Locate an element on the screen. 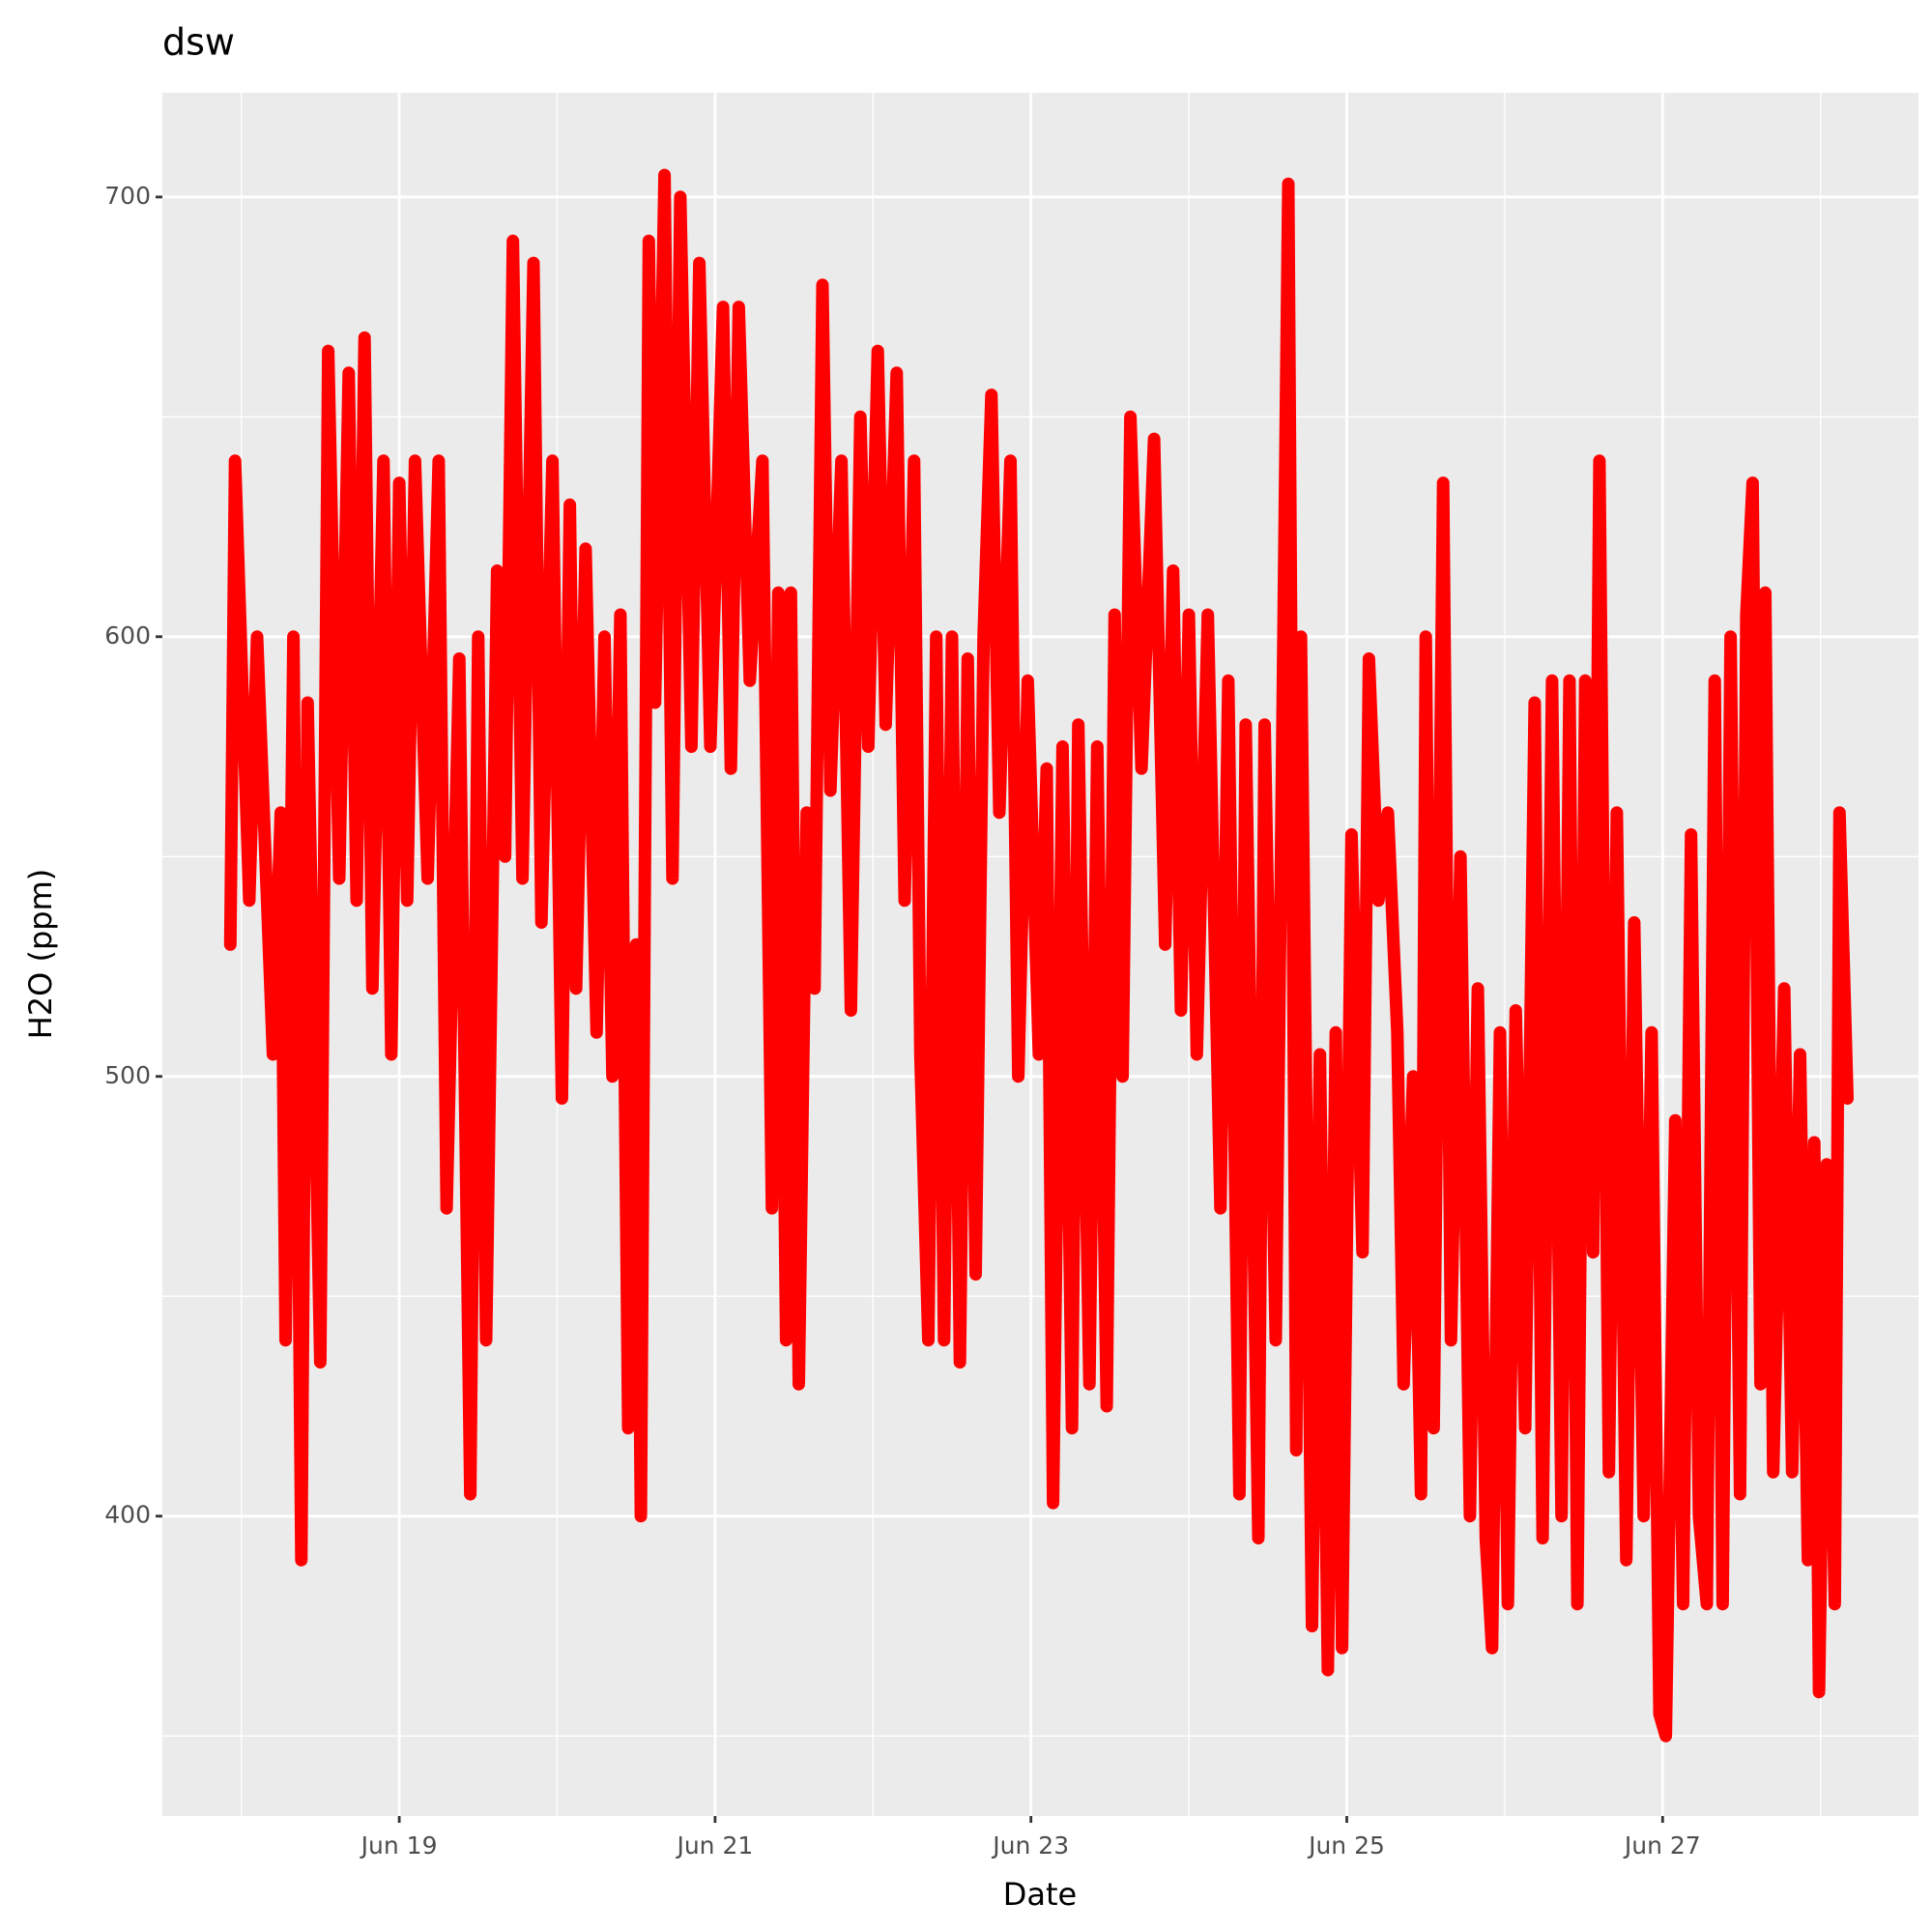  y-axis-title: H2O (ppm) is located at coordinates (40, 954).